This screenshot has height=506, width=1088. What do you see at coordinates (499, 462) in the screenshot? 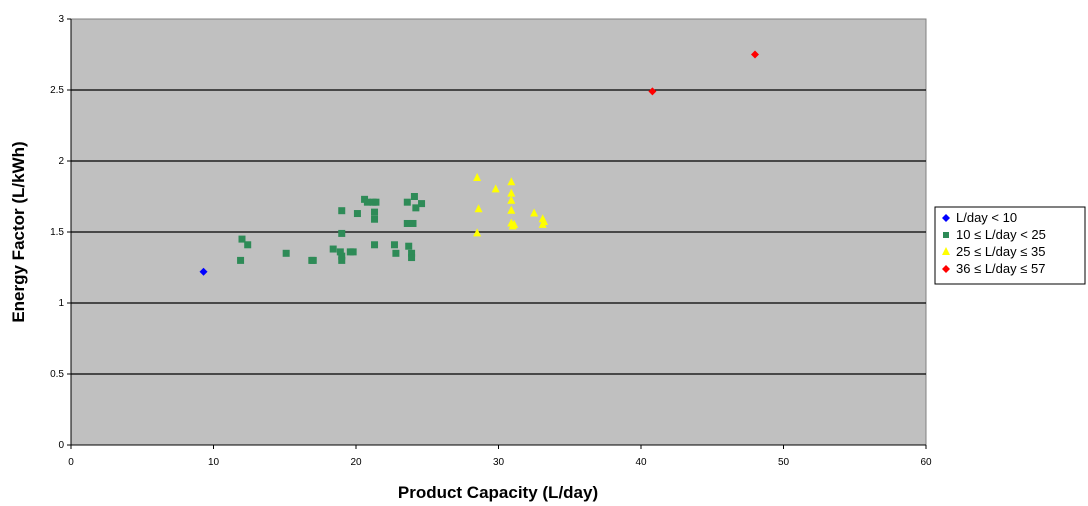
I see `x-tick-label: 30` at bounding box center [499, 462].